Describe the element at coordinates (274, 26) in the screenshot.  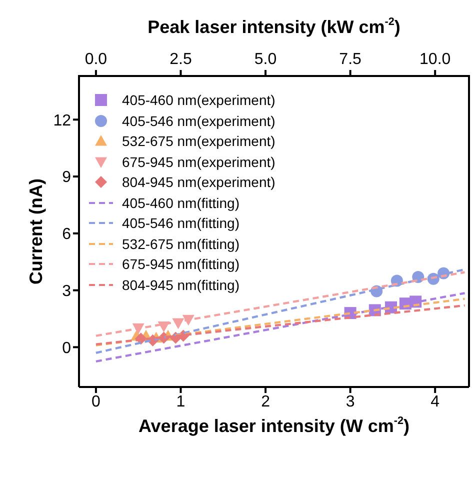
I see `x2-axis-title: Peak laser intensity (kW cm$^{-2}$)` at that location.